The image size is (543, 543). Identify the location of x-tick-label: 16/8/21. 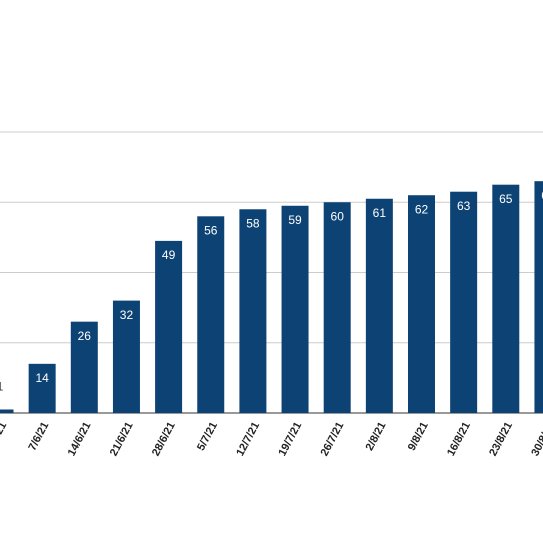
(459, 439).